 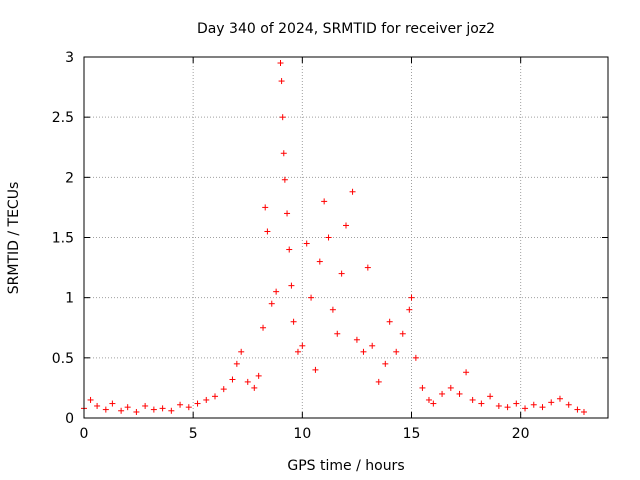 I want to click on y-tick-label: 3, so click(x=69, y=58).